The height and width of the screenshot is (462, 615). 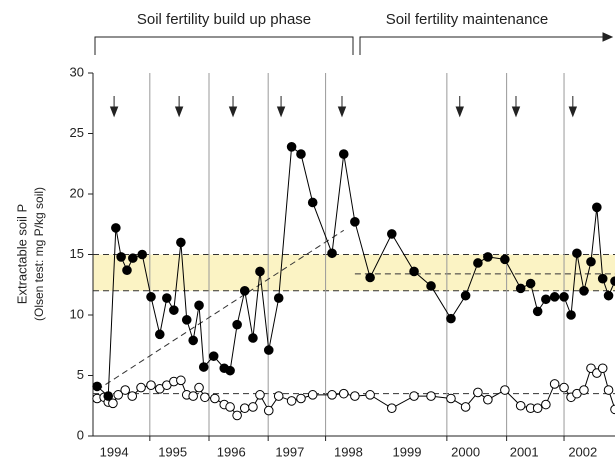 I want to click on y-tick-label: 10, so click(x=77, y=313).